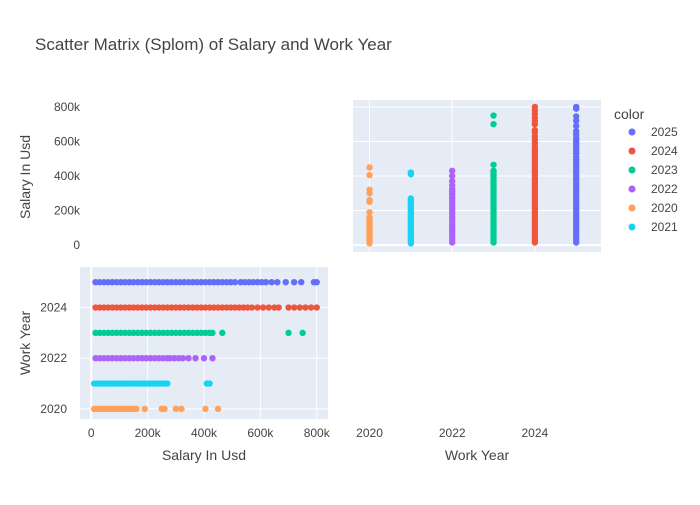 The width and height of the screenshot is (700, 505). What do you see at coordinates (664, 208) in the screenshot?
I see `legend-label: 2020` at bounding box center [664, 208].